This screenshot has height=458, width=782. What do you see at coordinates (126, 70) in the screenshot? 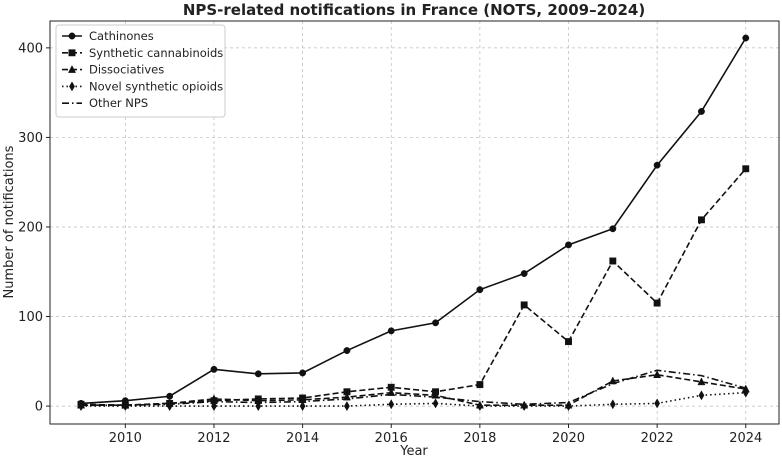
I see `legend-label-dissociatives: Dissociatives` at bounding box center [126, 70].